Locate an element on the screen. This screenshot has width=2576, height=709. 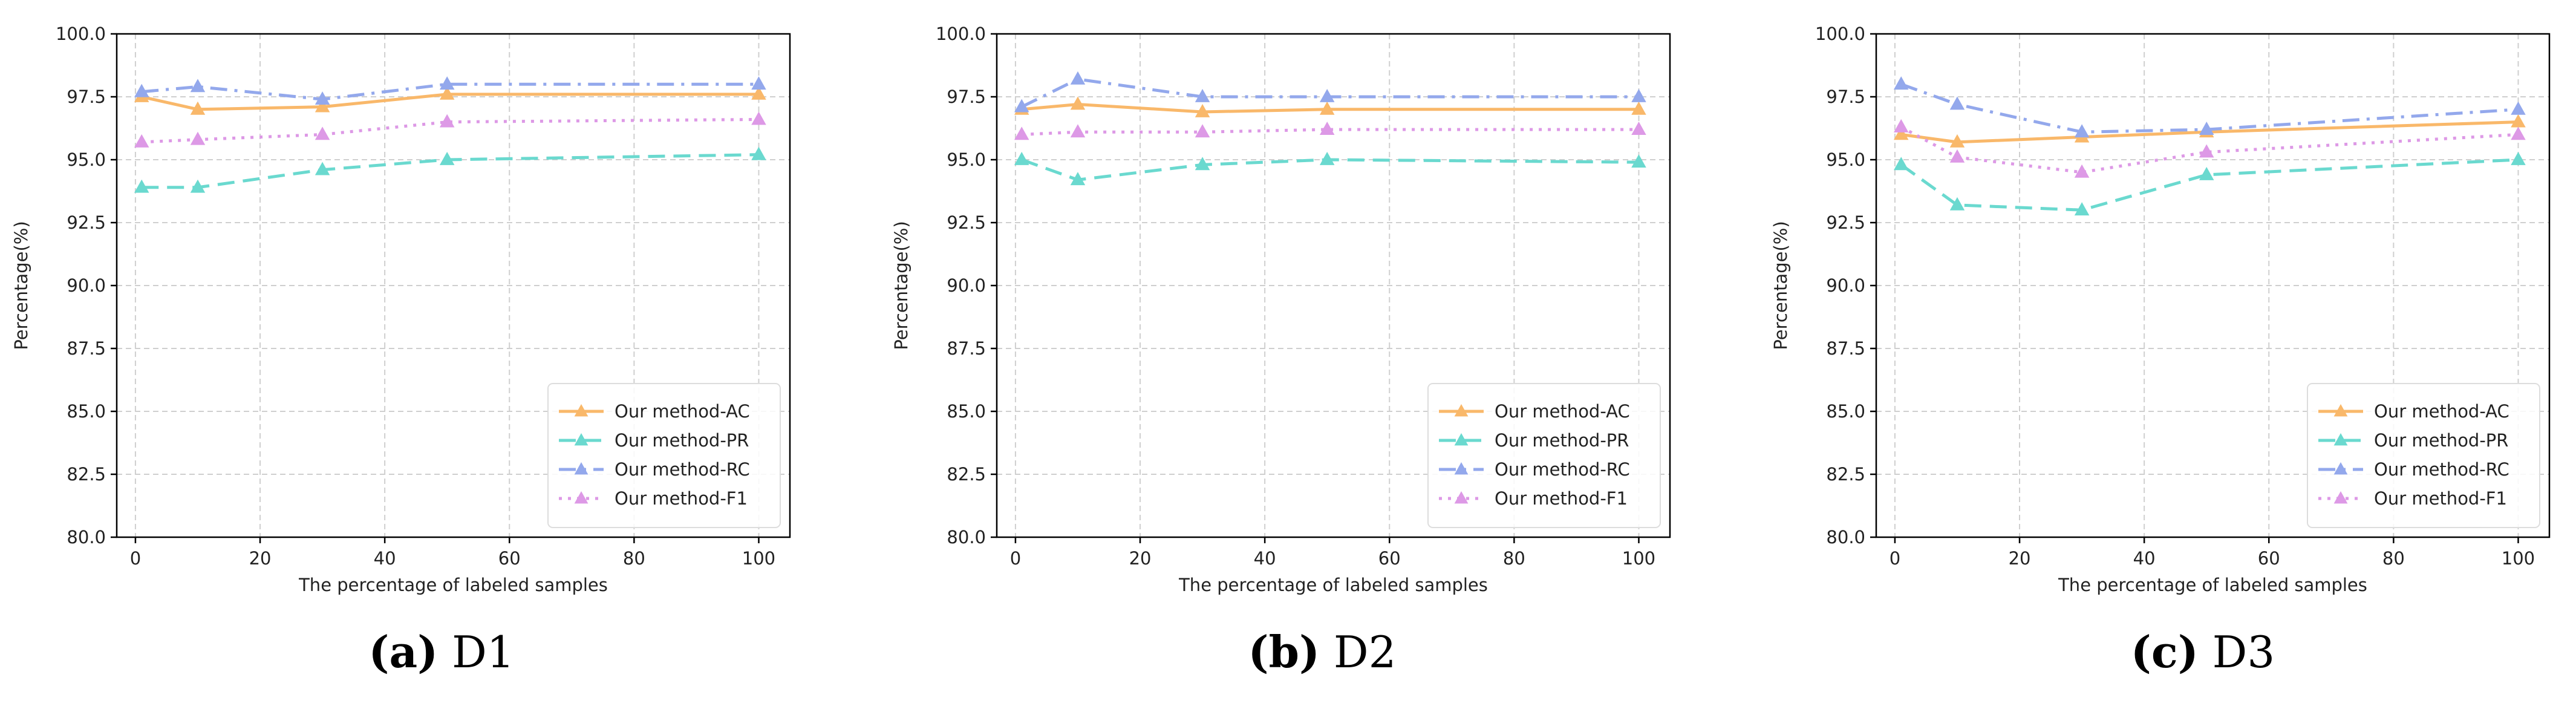
caption-b-letter: (b) is located at coordinates (1284, 652).